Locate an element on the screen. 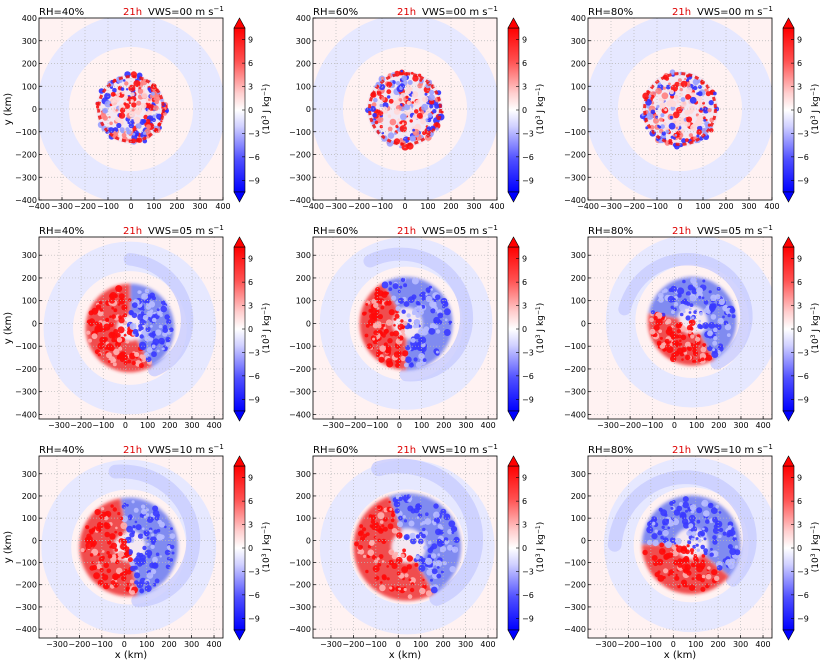  colorbar-tick-label: −6 is located at coordinates (254, 376).